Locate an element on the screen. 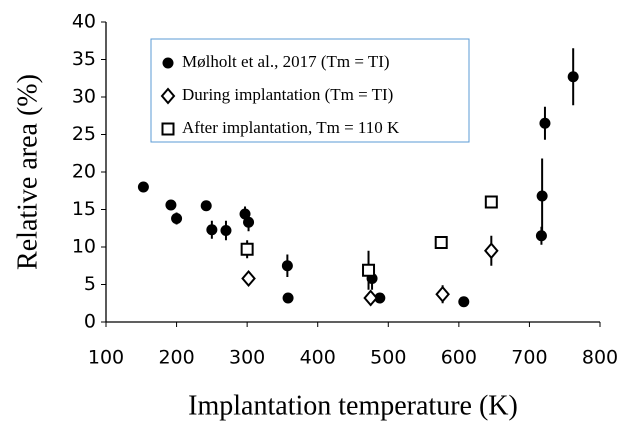 The image size is (621, 421). x-tick-label: 700 is located at coordinates (529, 358).